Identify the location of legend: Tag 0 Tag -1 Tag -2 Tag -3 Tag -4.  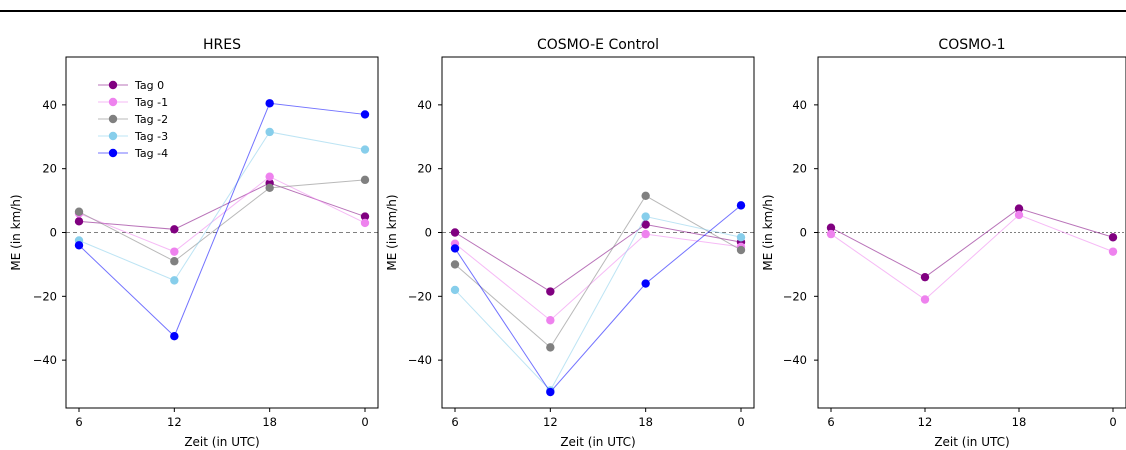
(133, 119).